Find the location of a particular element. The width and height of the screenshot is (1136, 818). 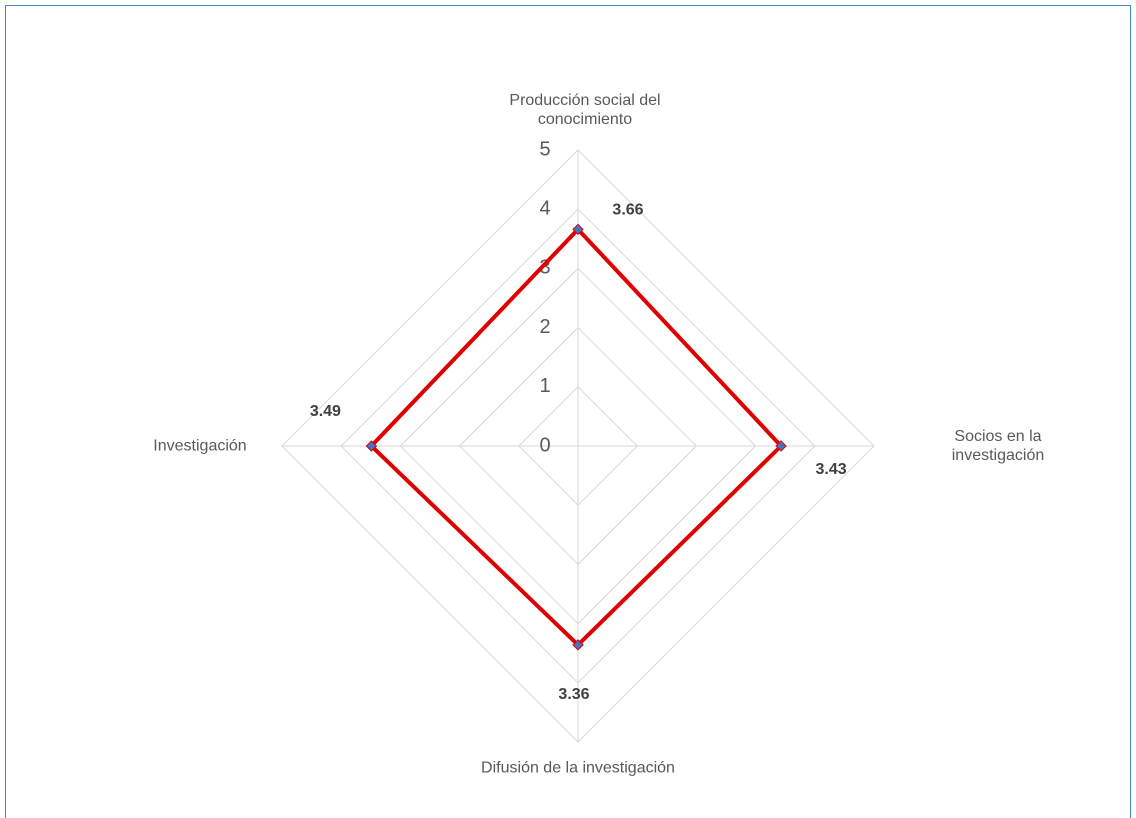

data-label: 3.49 is located at coordinates (325, 411).